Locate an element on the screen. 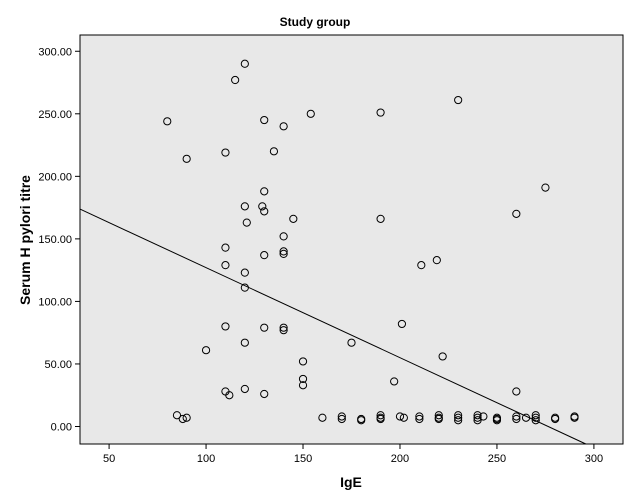 This screenshot has height=504, width=629. x-tick-label: 150 is located at coordinates (303, 459).